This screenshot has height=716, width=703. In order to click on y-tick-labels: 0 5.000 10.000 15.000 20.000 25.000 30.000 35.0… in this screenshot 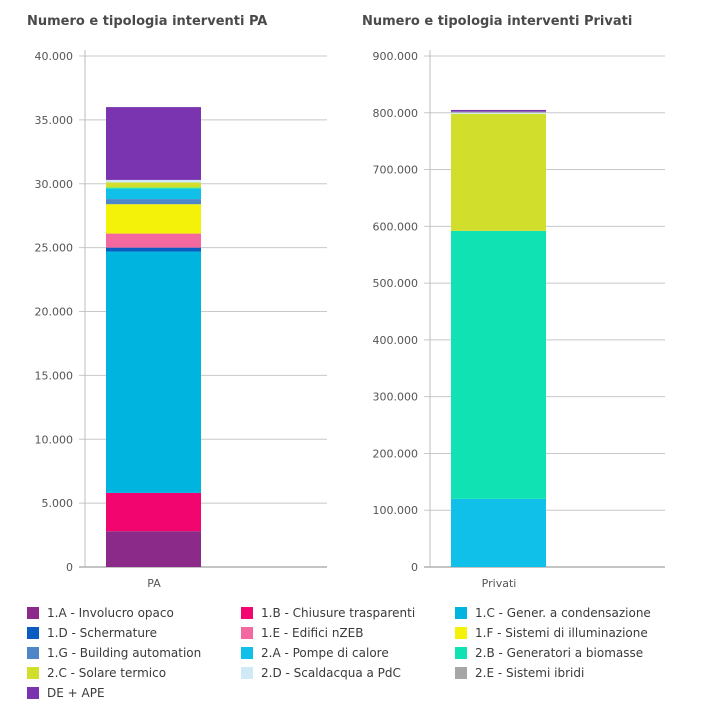, I will do `click(54, 312)`.